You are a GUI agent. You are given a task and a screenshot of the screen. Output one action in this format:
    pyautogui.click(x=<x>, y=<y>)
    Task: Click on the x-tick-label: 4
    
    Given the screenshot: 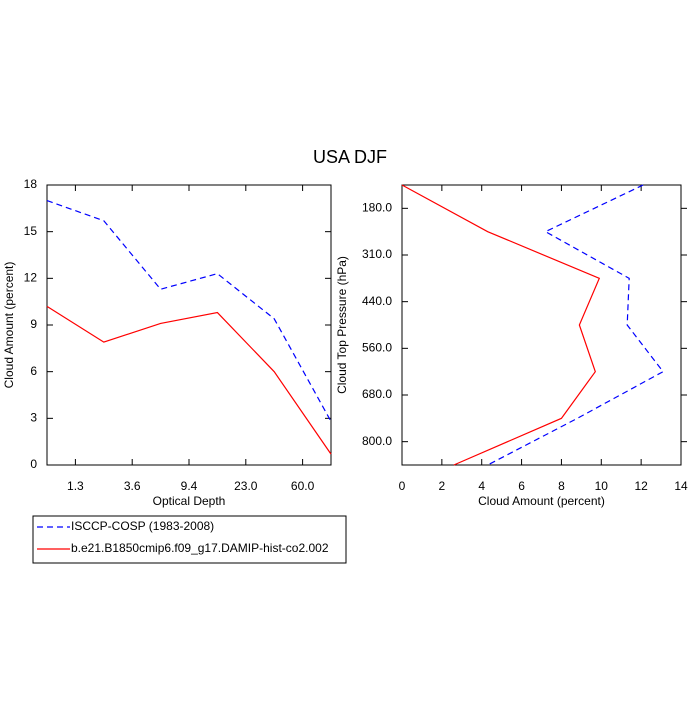 What is the action you would take?
    pyautogui.click(x=481, y=486)
    